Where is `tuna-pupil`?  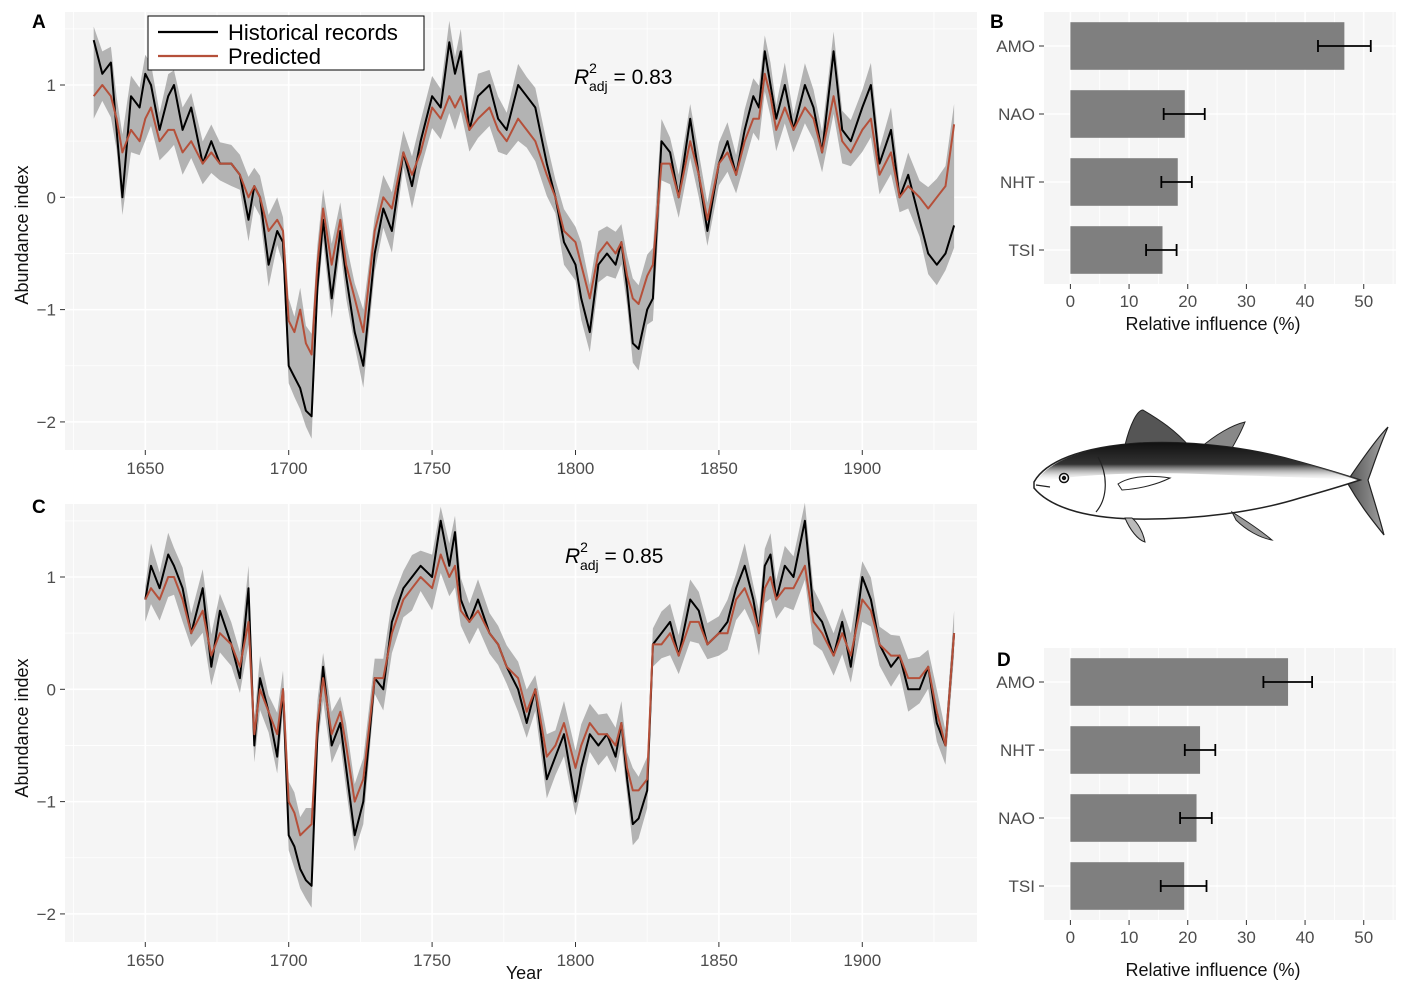
tuna-pupil is located at coordinates (1064, 478).